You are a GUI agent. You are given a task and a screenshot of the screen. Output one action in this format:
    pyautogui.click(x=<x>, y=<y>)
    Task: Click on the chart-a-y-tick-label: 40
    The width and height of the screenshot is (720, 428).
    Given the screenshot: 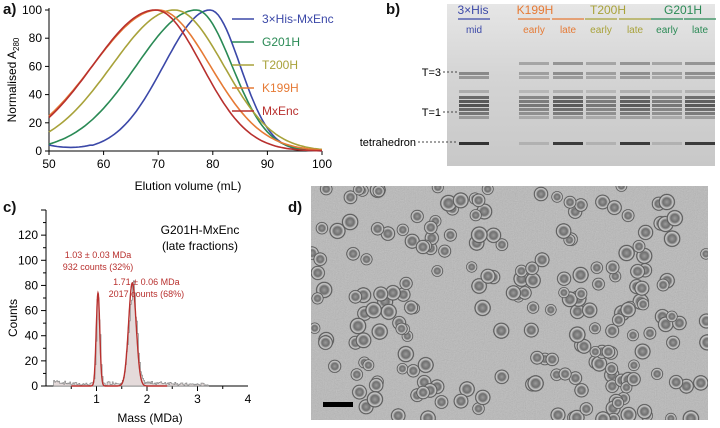 What is the action you would take?
    pyautogui.click(x=36, y=95)
    